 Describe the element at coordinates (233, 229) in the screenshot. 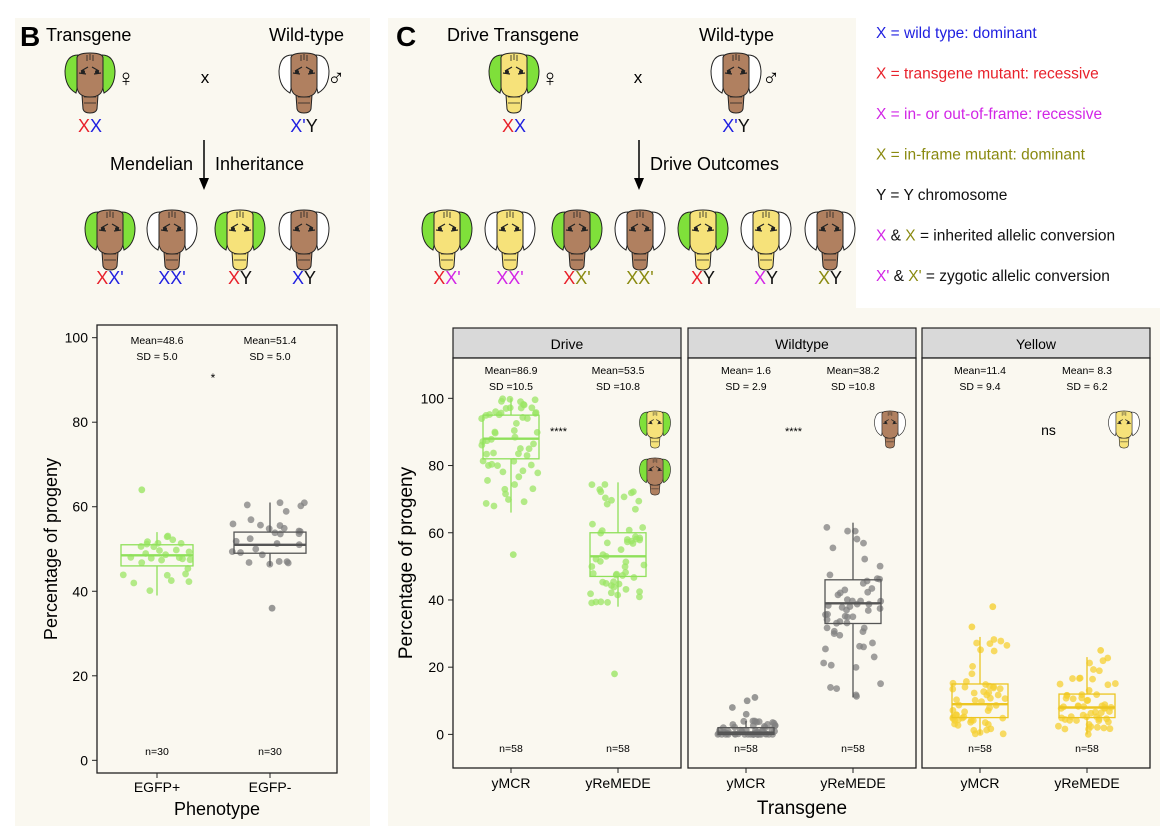

I see `fly-b-offspring-2-left-antenna-base` at that location.